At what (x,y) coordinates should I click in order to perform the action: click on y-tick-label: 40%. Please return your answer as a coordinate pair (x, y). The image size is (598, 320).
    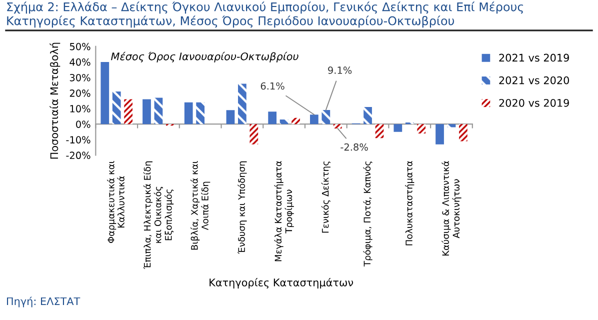
    Looking at the image, I should click on (80, 62).